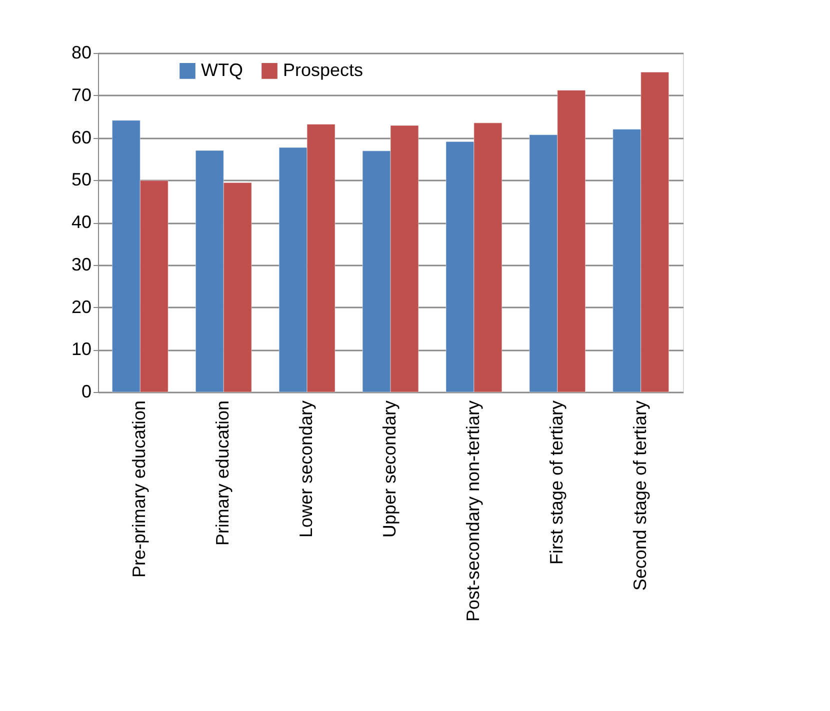 This screenshot has width=830, height=711. I want to click on x-tick-label: Lower secondary, so click(306, 469).